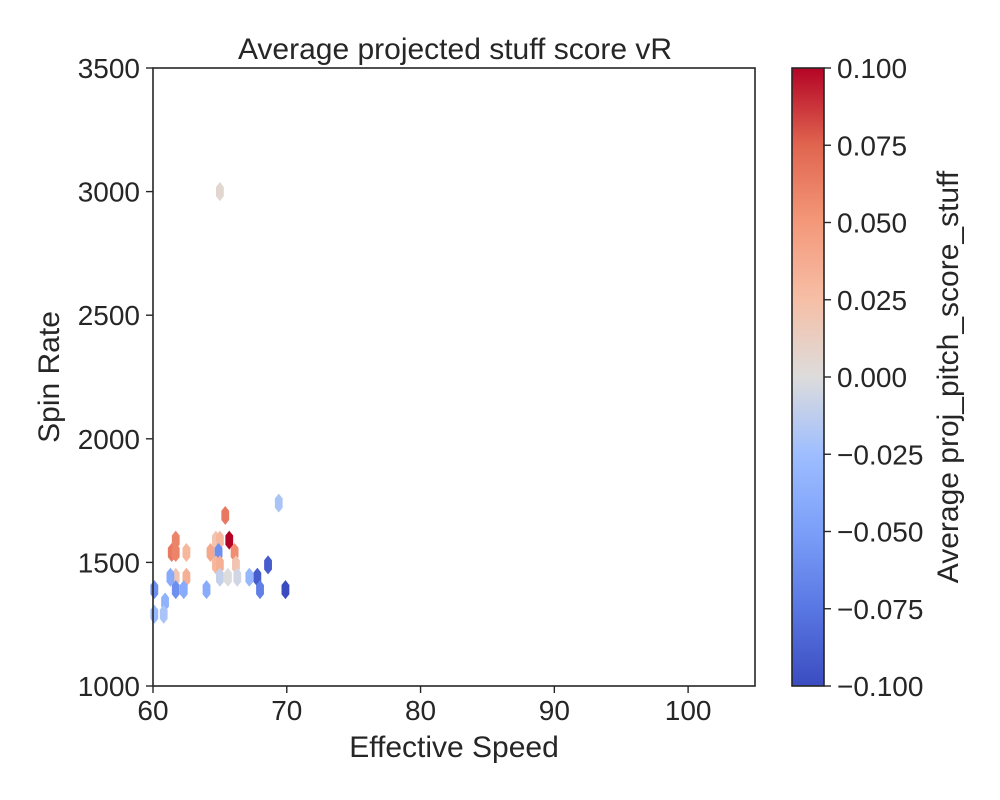  I want to click on colorbar-tick-label: 0.000, so click(872, 377).